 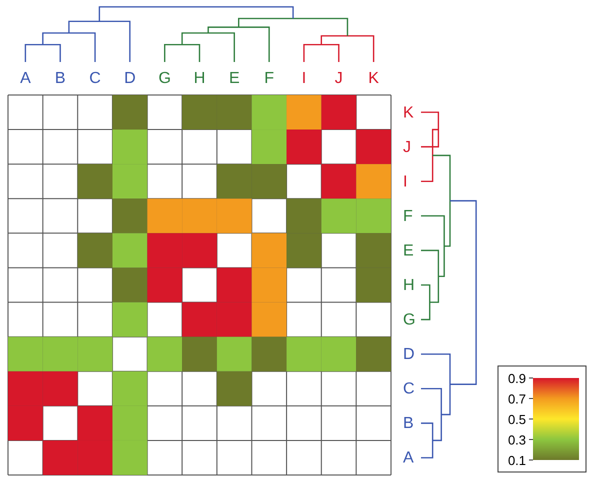 What do you see at coordinates (408, 423) in the screenshot?
I see `y-tick-label: B` at bounding box center [408, 423].